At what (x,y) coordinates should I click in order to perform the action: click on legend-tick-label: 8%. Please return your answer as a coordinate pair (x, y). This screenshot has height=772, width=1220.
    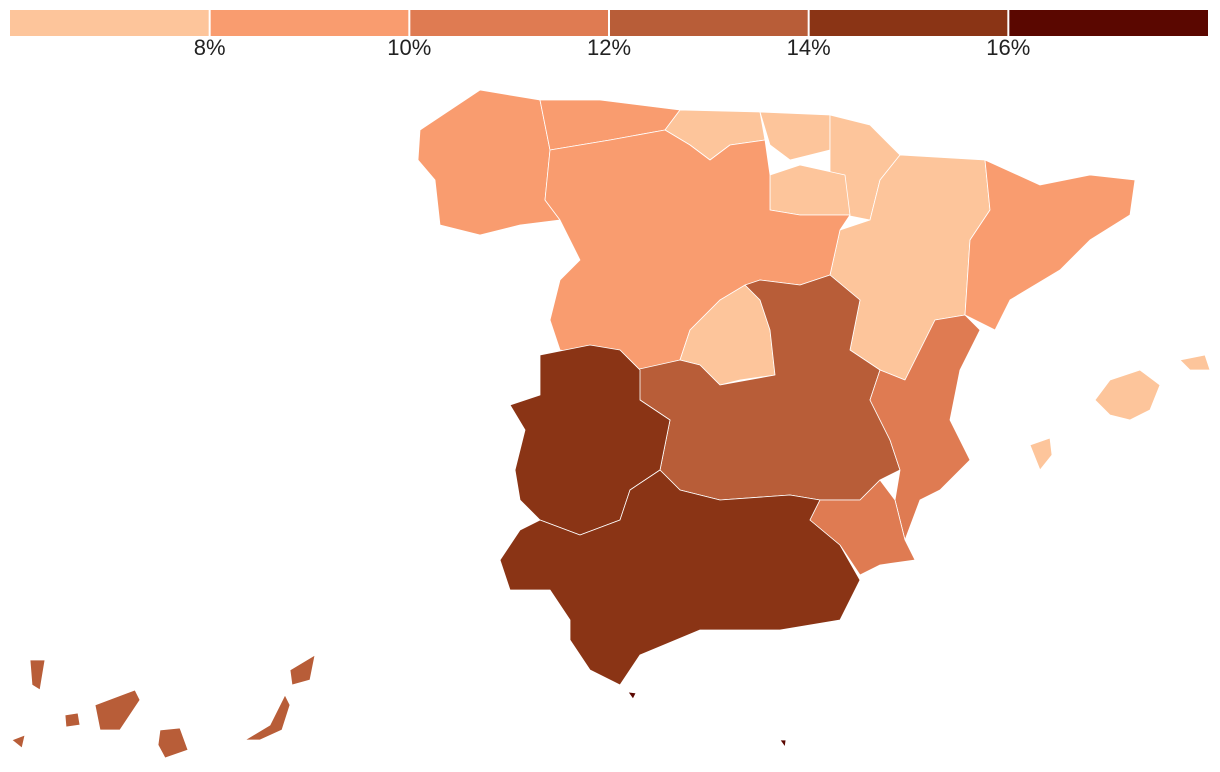
    Looking at the image, I should click on (210, 47).